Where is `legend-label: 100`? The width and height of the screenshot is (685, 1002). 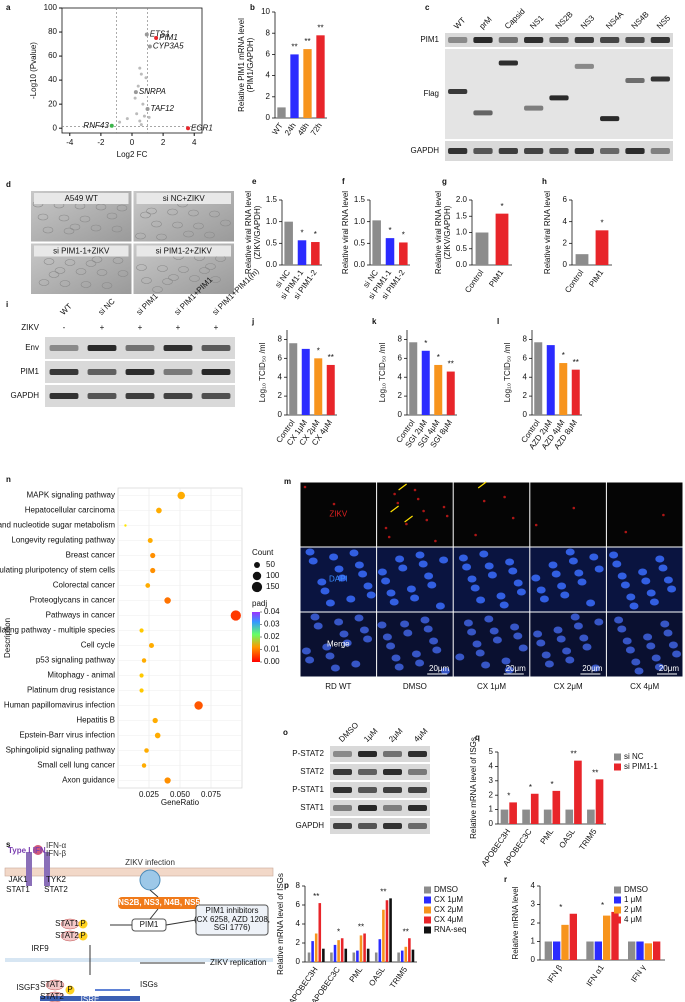
legend-label: 100 is located at coordinates (273, 575).